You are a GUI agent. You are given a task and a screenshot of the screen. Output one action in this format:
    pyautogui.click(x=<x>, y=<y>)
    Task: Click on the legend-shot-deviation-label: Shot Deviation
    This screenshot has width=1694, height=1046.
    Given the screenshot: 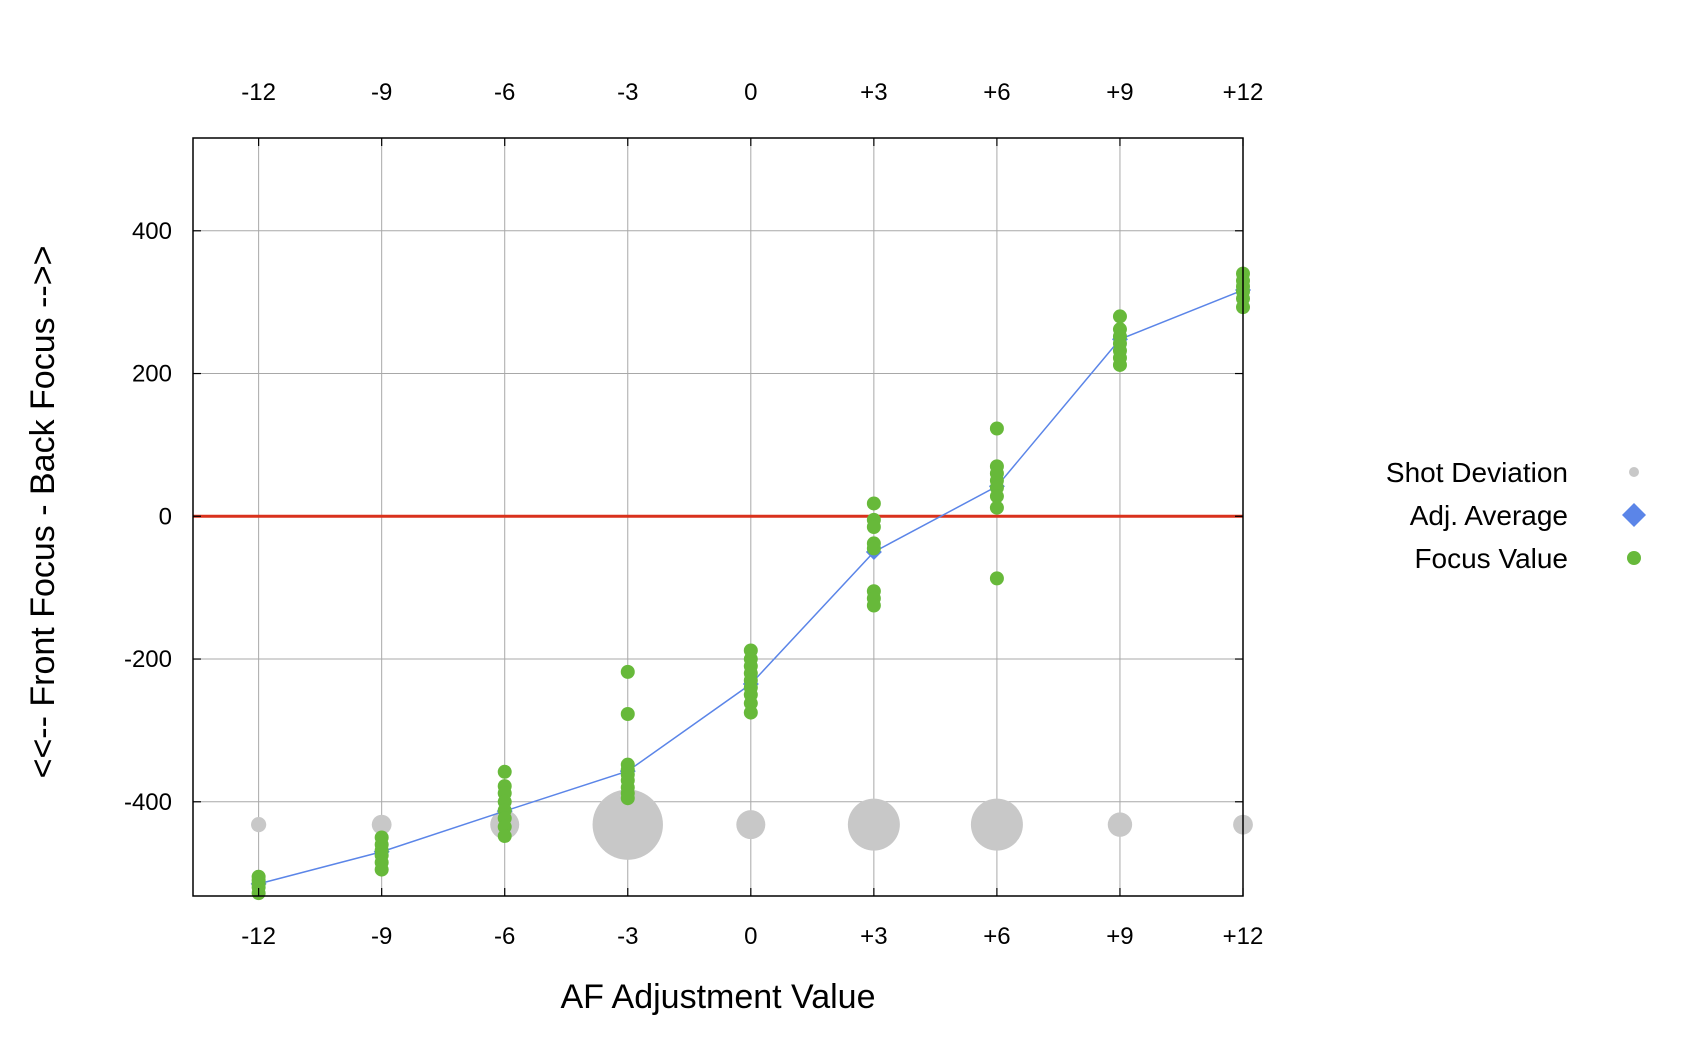 What is the action you would take?
    pyautogui.click(x=1477, y=472)
    